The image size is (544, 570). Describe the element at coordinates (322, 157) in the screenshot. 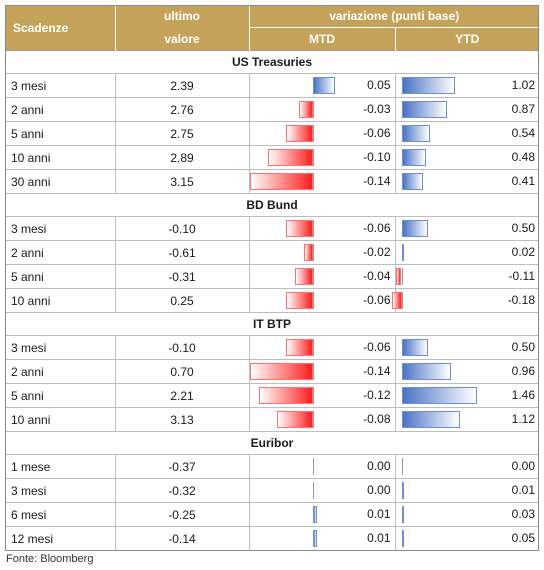

I see `mtd-cell: -0.10` at that location.